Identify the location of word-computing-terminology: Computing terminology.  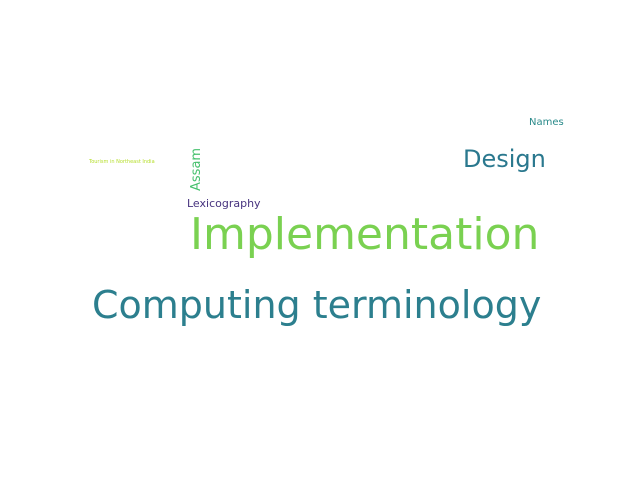
(316, 305).